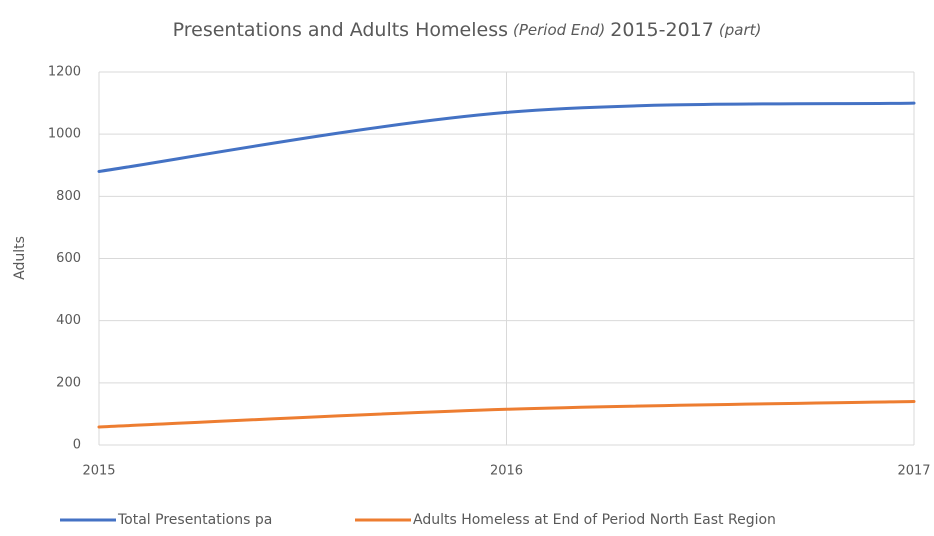 Image resolution: width=934 pixels, height=536 pixels. Describe the element at coordinates (98, 471) in the screenshot. I see `x-tick-label: 2015` at that location.